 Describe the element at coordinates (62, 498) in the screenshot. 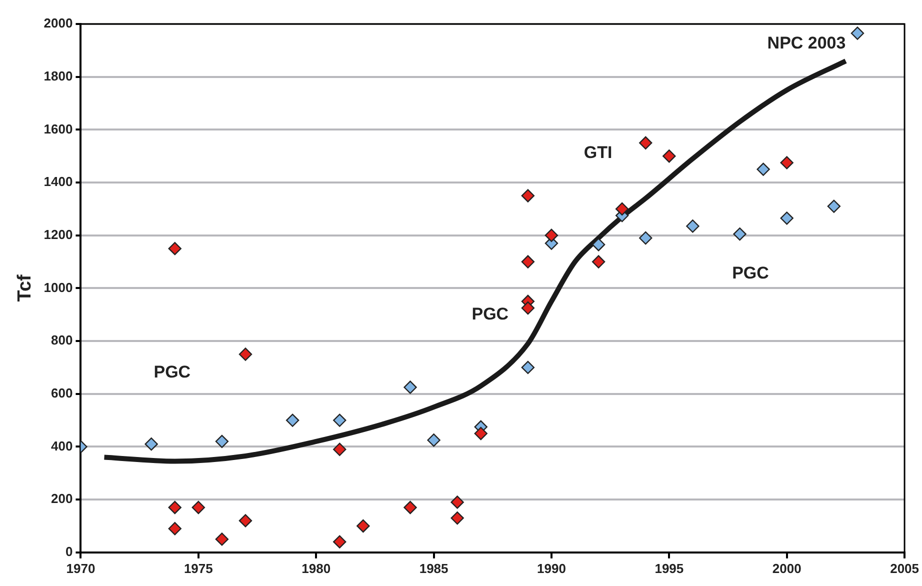

I see `y-tick-label: 200` at that location.